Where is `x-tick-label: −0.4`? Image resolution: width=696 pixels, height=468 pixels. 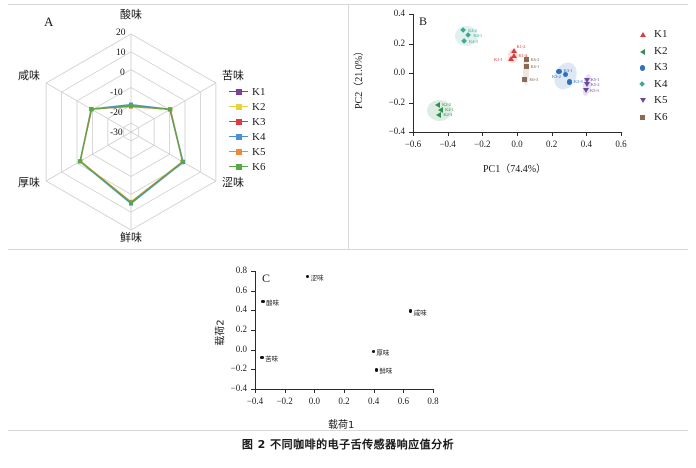 x-tick-label: −0.4 is located at coordinates (255, 401).